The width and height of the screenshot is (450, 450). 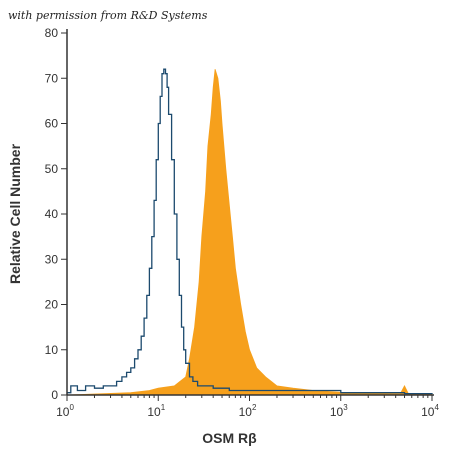 What do you see at coordinates (108, 15) in the screenshot?
I see `permission-watermark: with permission from R&D Systems` at bounding box center [108, 15].